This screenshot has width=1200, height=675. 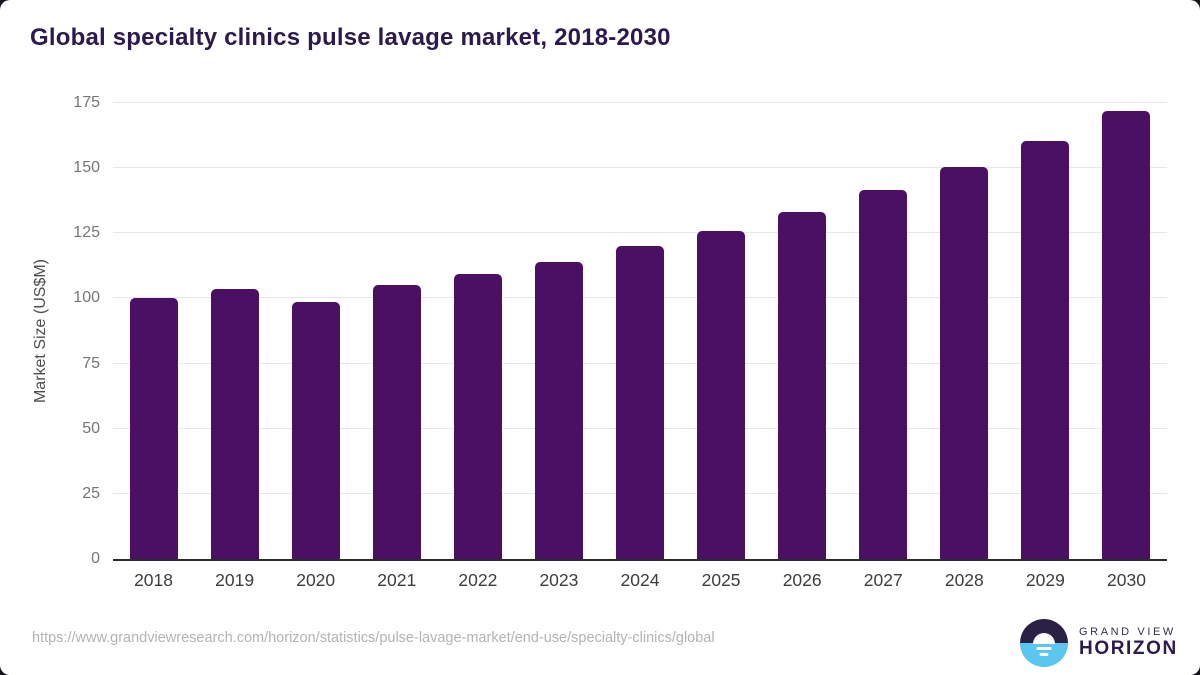 What do you see at coordinates (86, 168) in the screenshot?
I see `y-tick-label: 150` at bounding box center [86, 168].